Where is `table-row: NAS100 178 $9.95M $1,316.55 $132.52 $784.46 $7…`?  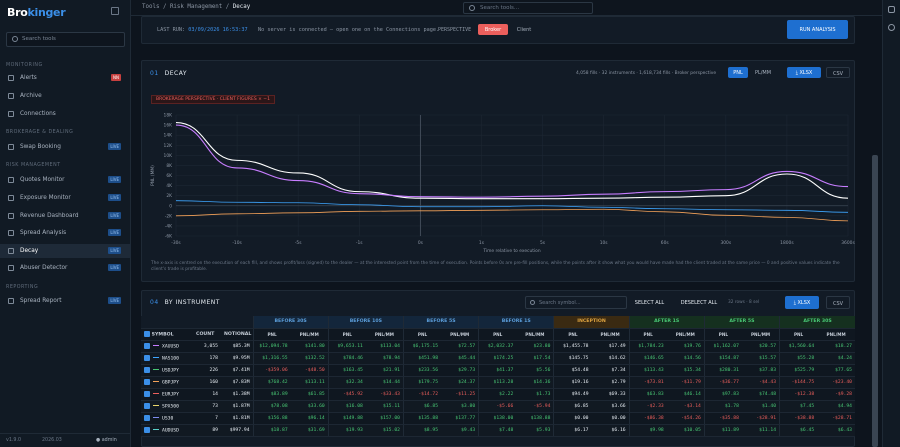 table-row: NAS100 178 $9.95M $1,316.55 $132.52 $784.46 $7… is located at coordinates (498, 358).